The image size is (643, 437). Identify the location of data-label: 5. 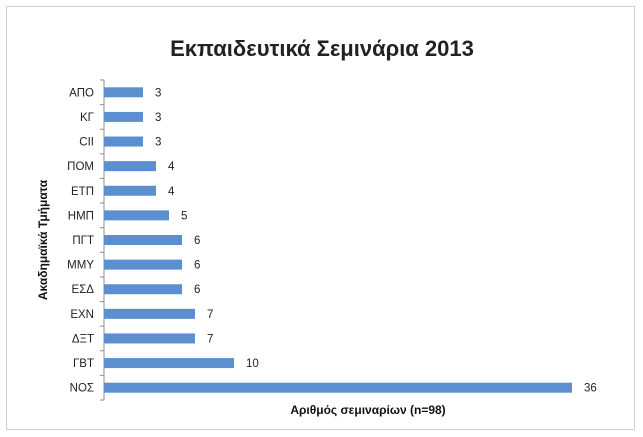
(184, 216).